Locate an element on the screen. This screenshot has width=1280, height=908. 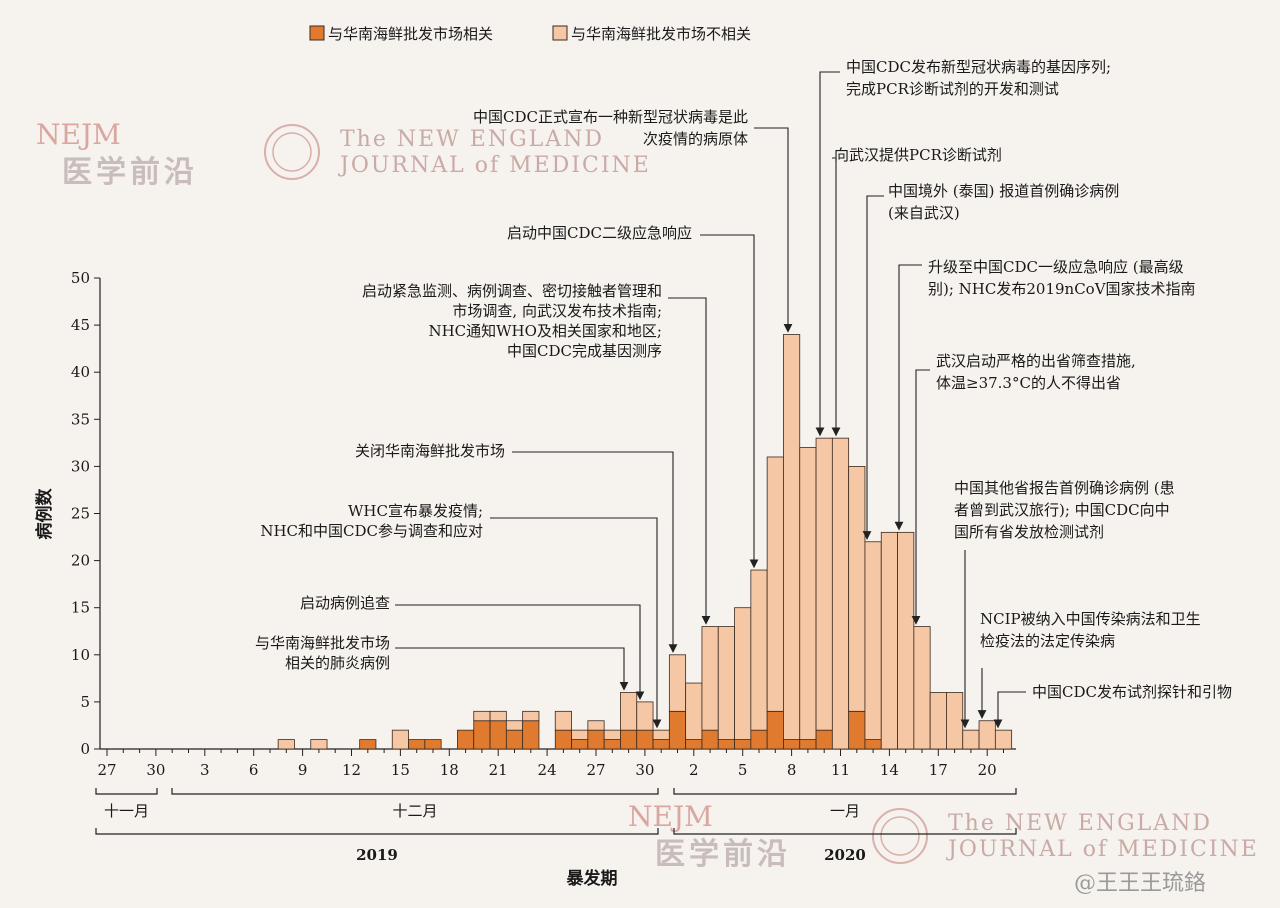
x-tick-label: 11 is located at coordinates (840, 770).